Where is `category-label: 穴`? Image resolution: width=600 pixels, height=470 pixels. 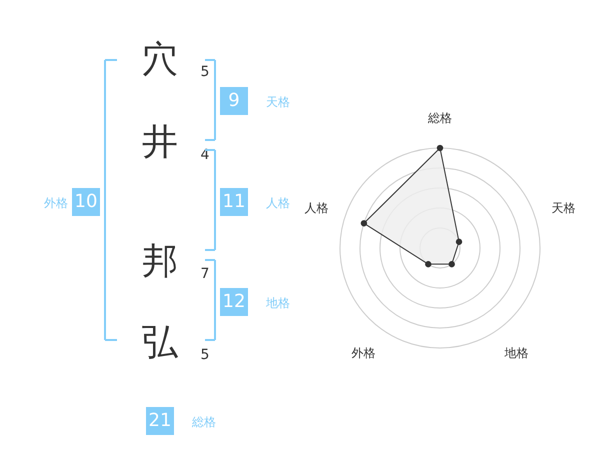
category-label: 穴 is located at coordinates (160, 59).